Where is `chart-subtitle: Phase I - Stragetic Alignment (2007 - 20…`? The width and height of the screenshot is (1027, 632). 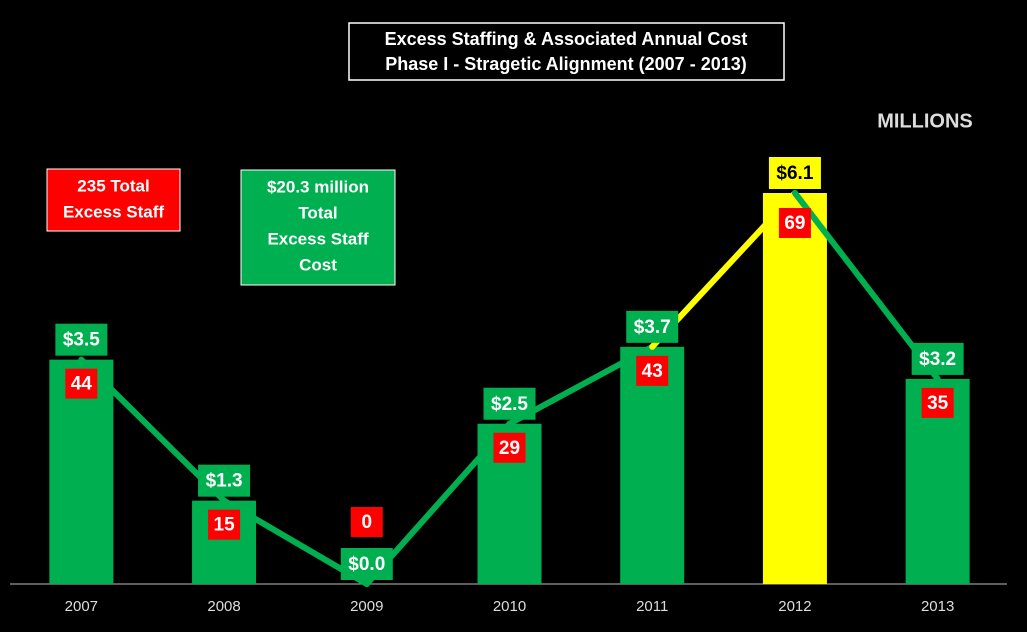
chart-subtitle: Phase I - Stragetic Alignment (2007 - 20… is located at coordinates (565, 64).